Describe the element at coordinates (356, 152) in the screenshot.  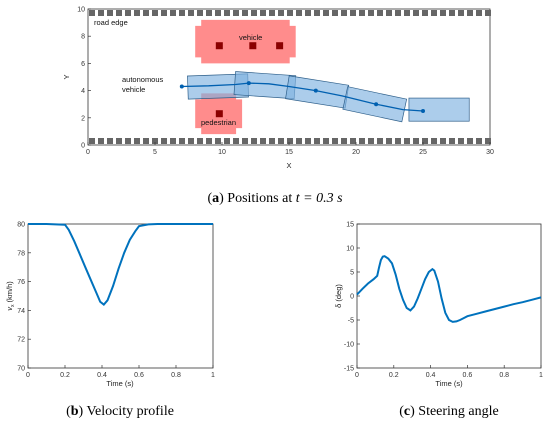
I see `positions-xtick-label: 20` at that location.